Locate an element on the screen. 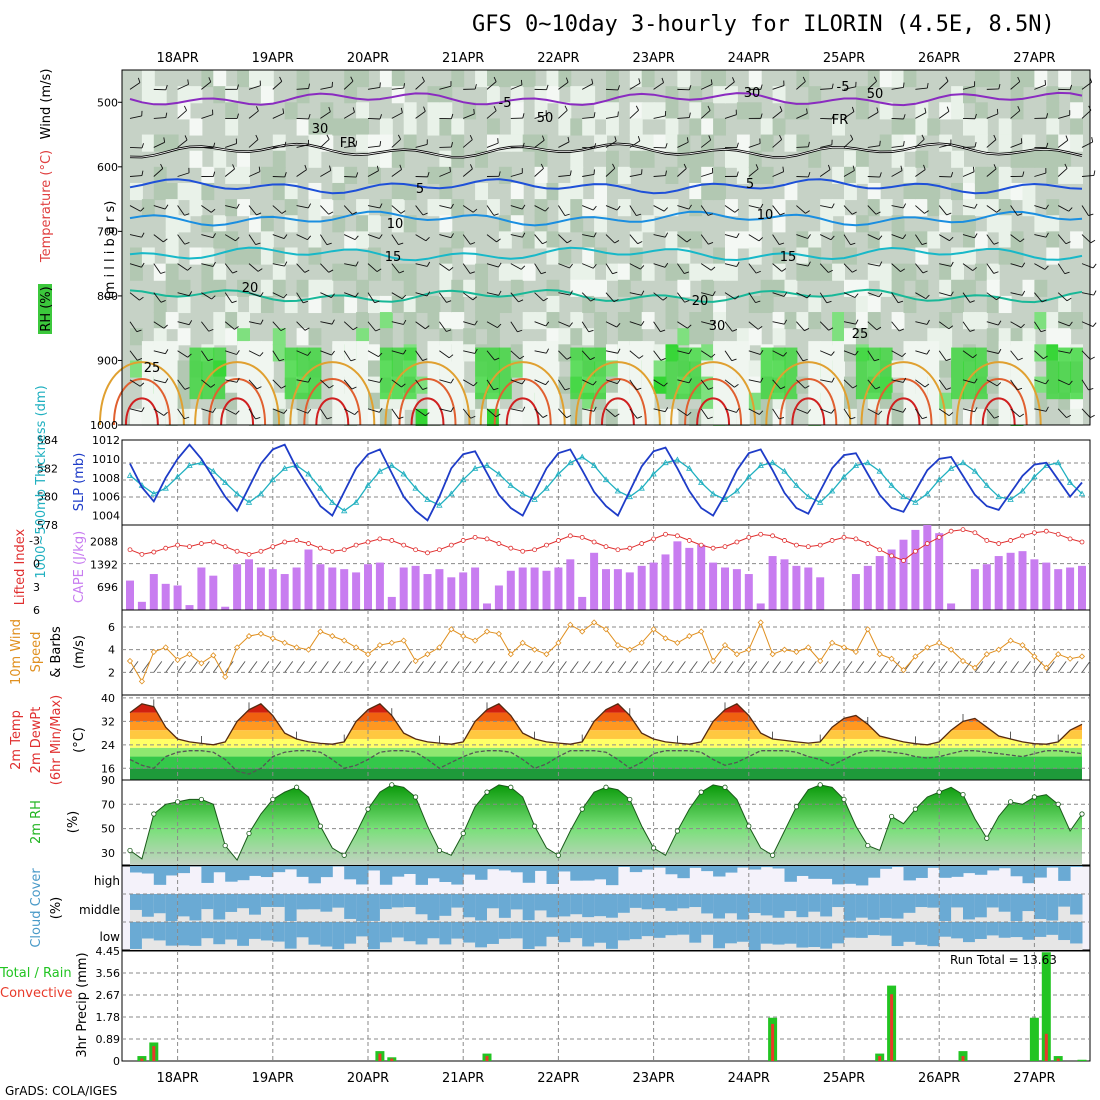 Image resolution: width=1100 pixels, height=1100 pixels. precip-conv-bar is located at coordinates (154, 1053).